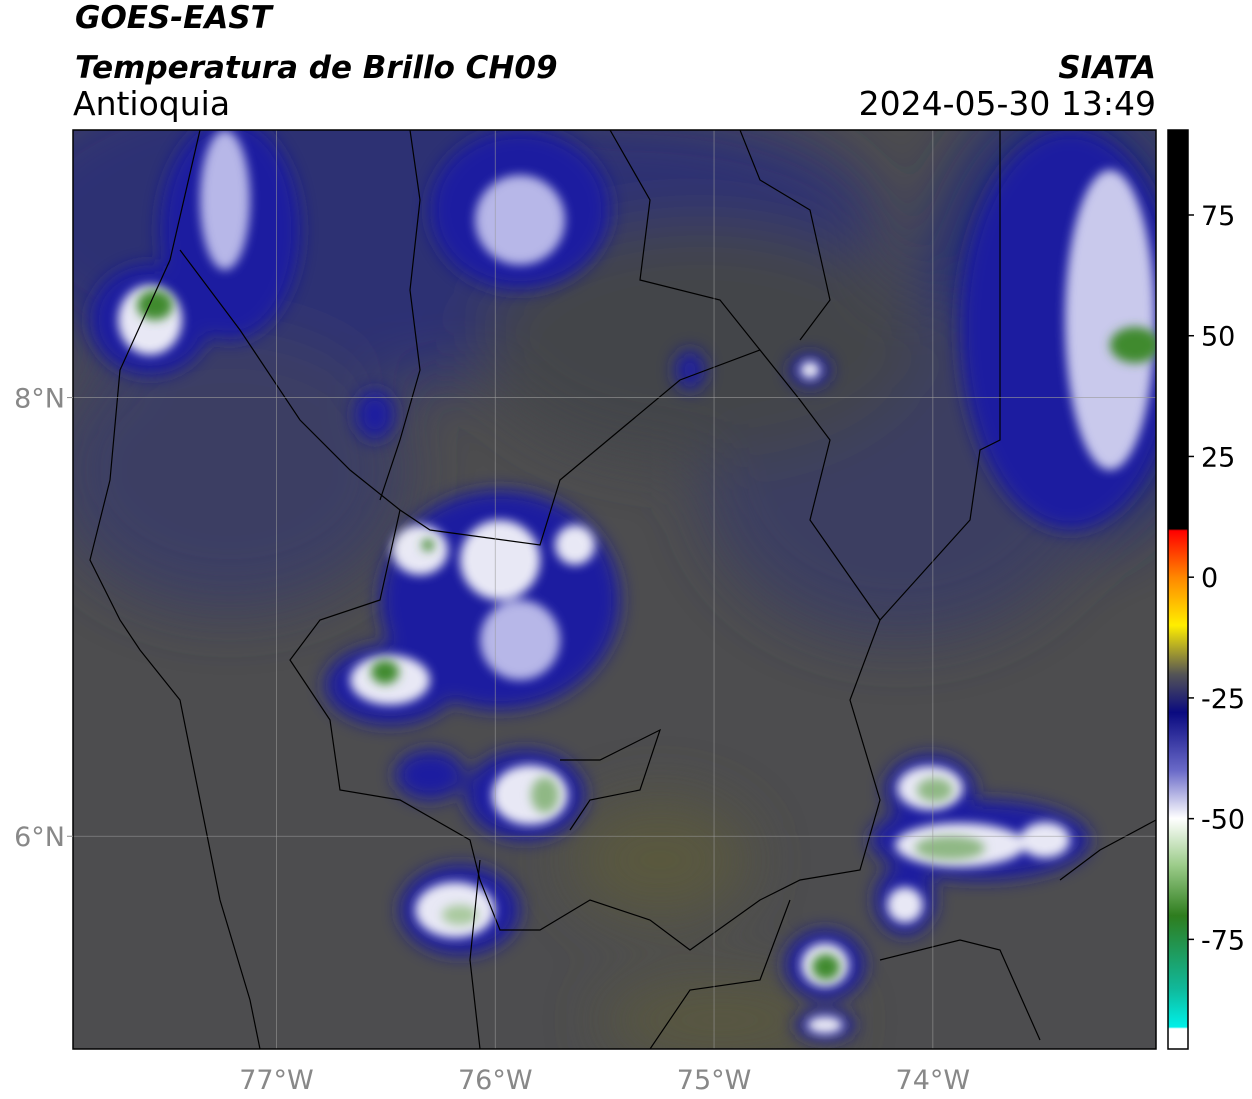  Describe the element at coordinates (1107, 68) in the screenshot. I see `source: SIATA` at that location.